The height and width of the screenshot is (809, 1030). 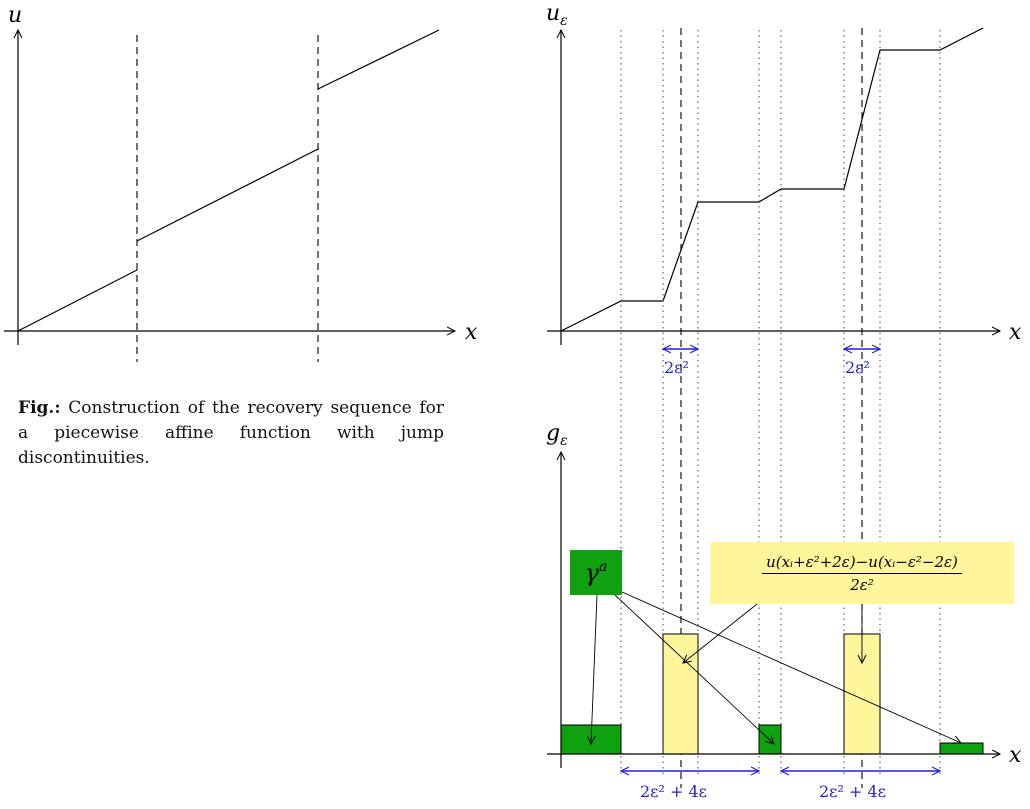 What do you see at coordinates (857, 367) in the screenshot?
I see `rt-interval-label-2: 2ε²` at bounding box center [857, 367].